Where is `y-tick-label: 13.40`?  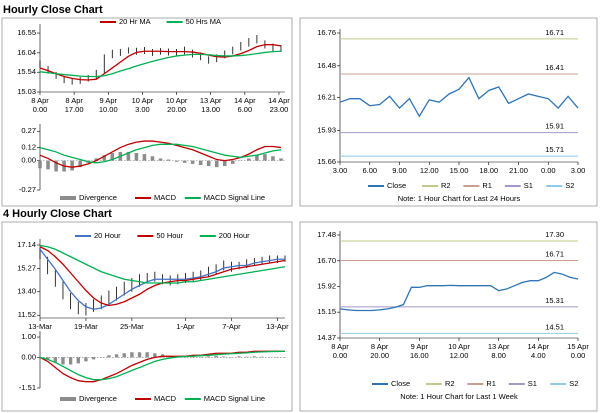 y-tick-label: 13.40 is located at coordinates (26, 291).